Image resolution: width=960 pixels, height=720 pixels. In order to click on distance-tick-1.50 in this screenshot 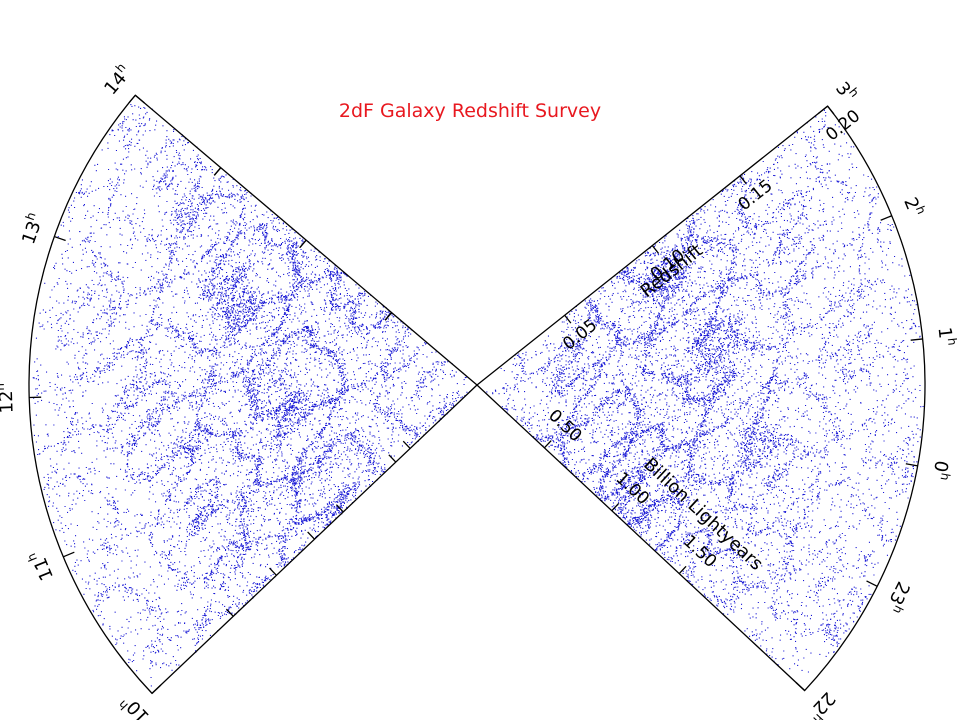, I will do `click(682, 570)`.